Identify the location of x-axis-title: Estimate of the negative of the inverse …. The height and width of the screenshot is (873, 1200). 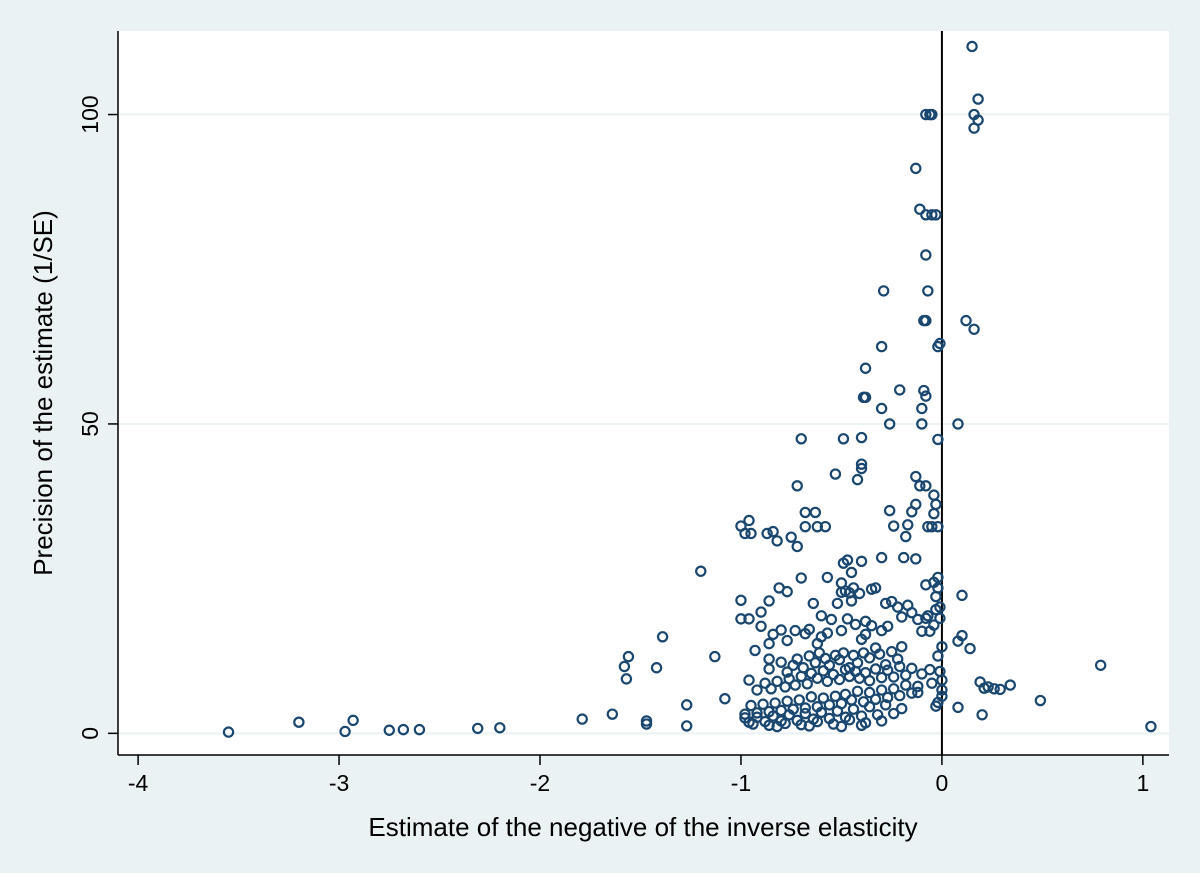
(642, 827).